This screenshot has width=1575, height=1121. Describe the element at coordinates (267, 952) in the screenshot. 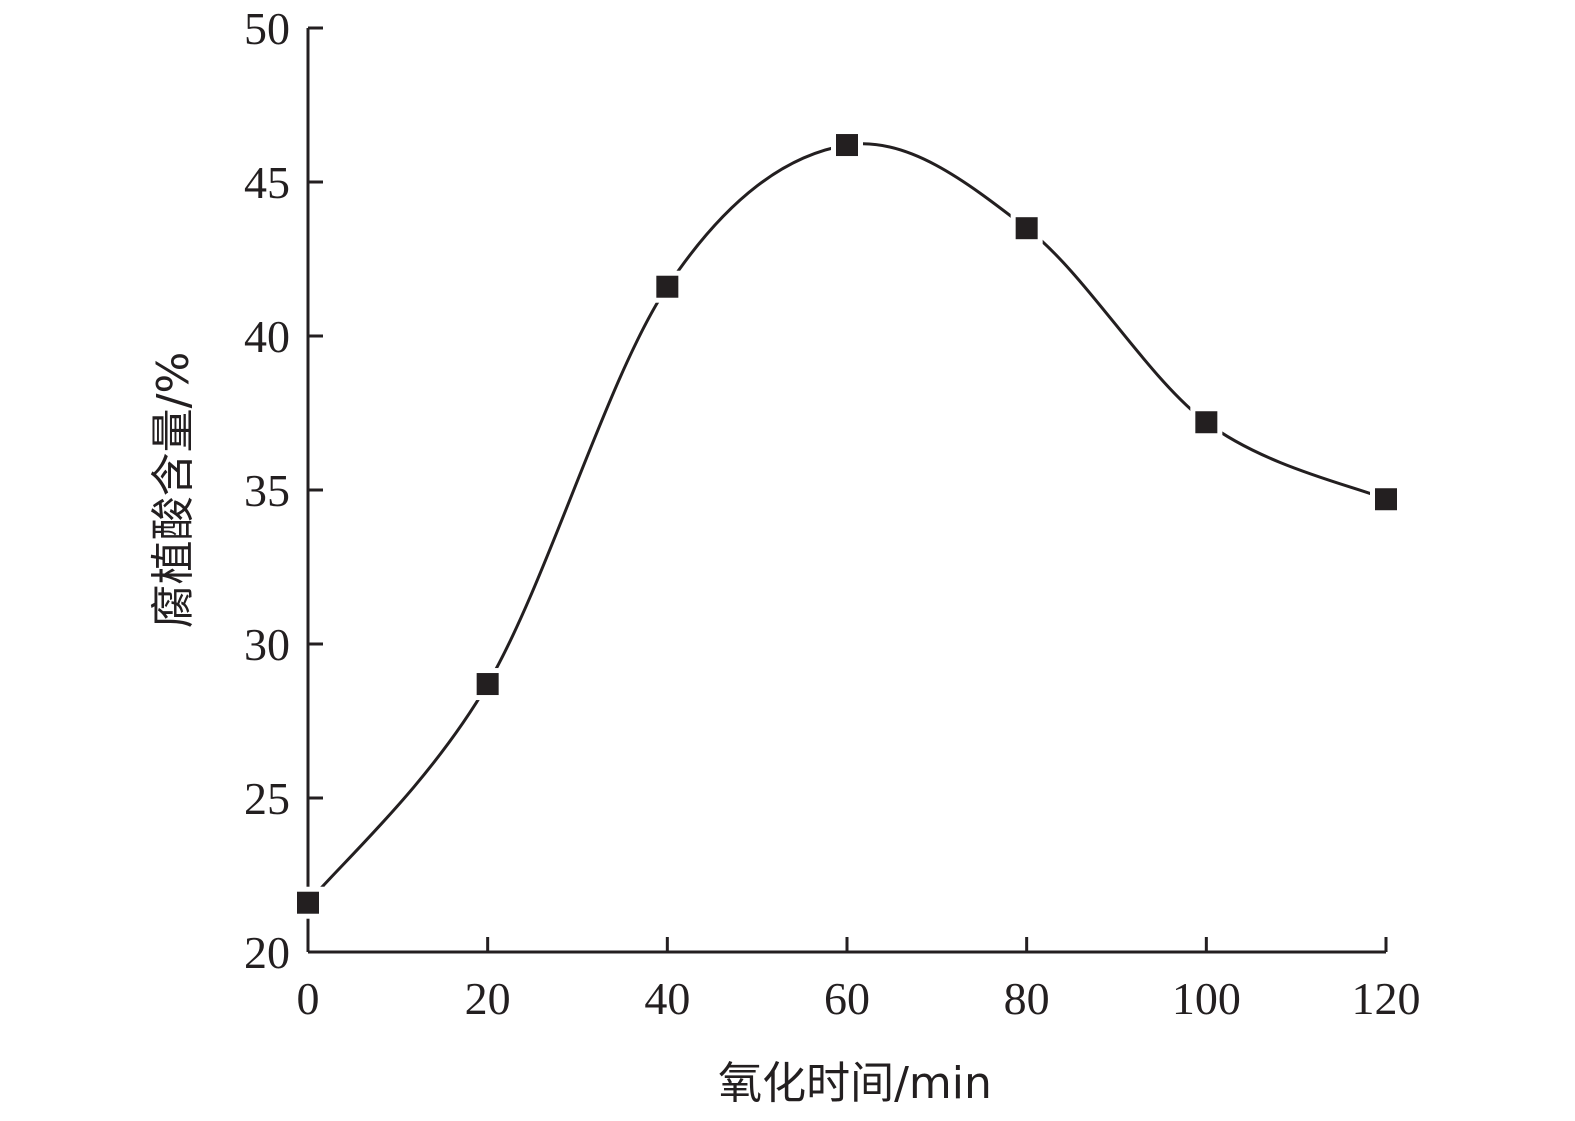

I see `y-tick-label: 20` at that location.